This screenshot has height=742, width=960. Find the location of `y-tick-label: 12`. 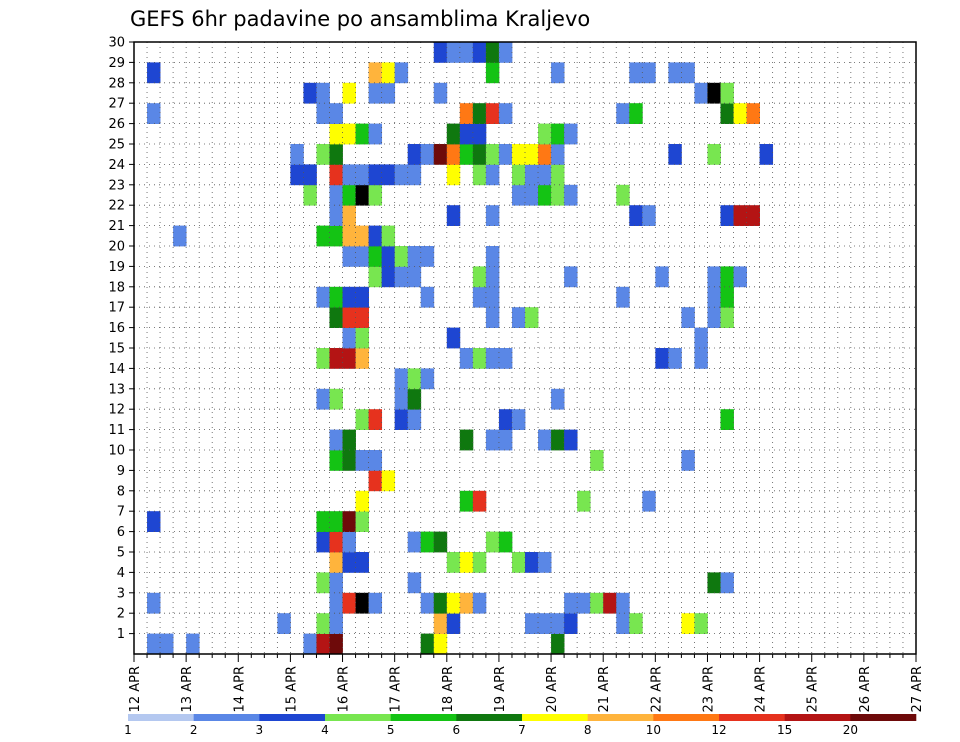

y-tick-label: 12 is located at coordinates (116, 410).